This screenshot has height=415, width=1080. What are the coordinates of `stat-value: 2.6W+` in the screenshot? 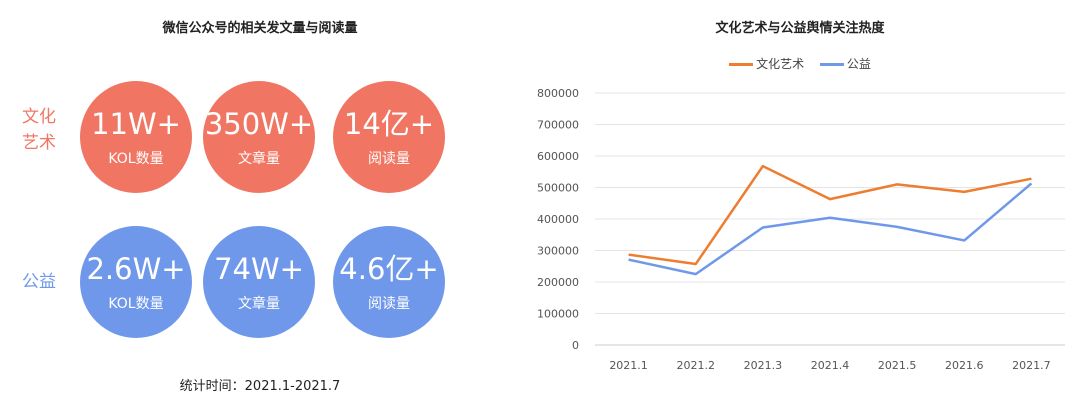 It's located at (136, 269).